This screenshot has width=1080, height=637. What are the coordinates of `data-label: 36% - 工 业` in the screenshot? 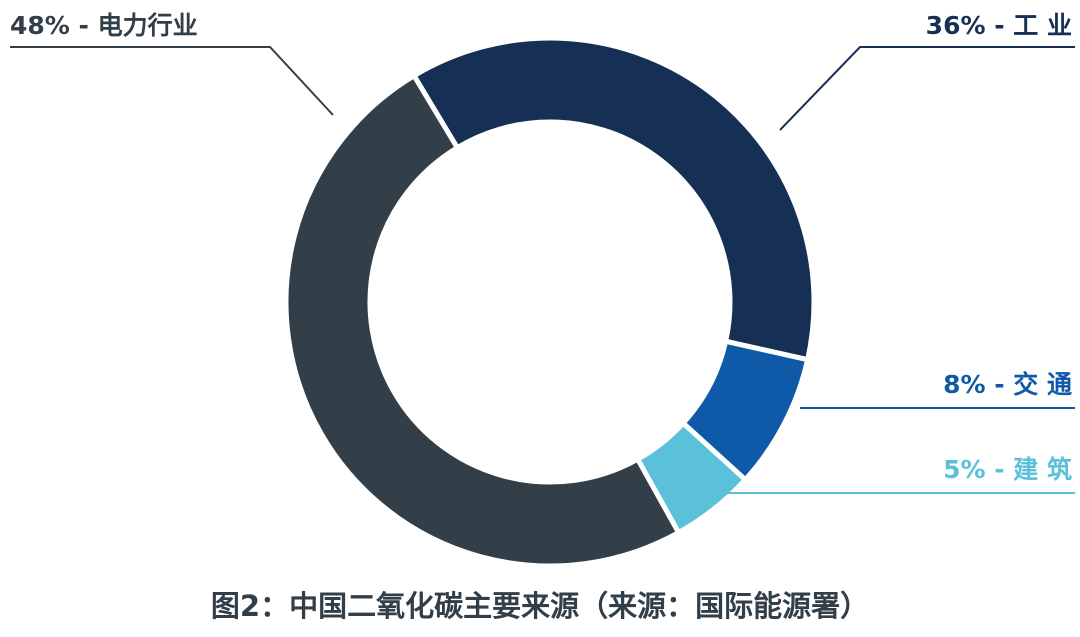 It's located at (999, 25).